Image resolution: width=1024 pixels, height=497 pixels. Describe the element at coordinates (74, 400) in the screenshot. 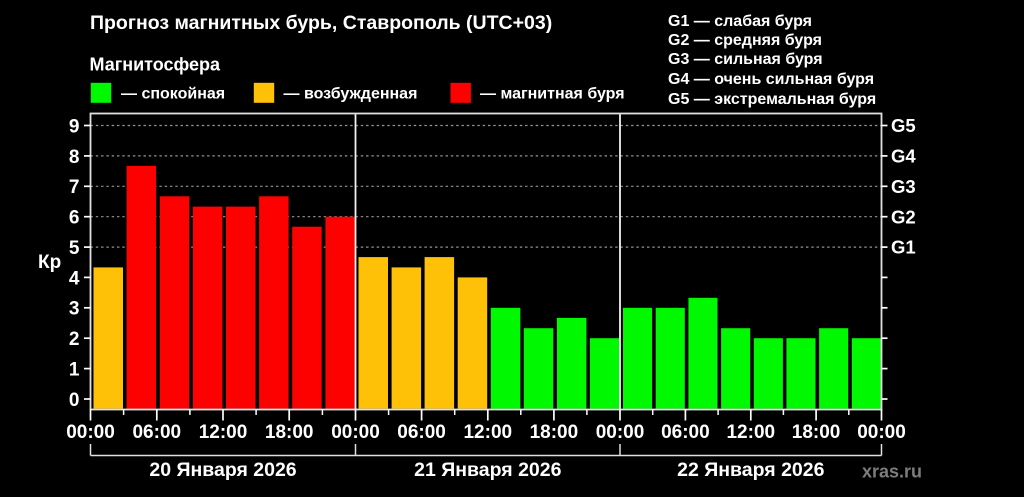

I see `svg-text: 0` at that location.